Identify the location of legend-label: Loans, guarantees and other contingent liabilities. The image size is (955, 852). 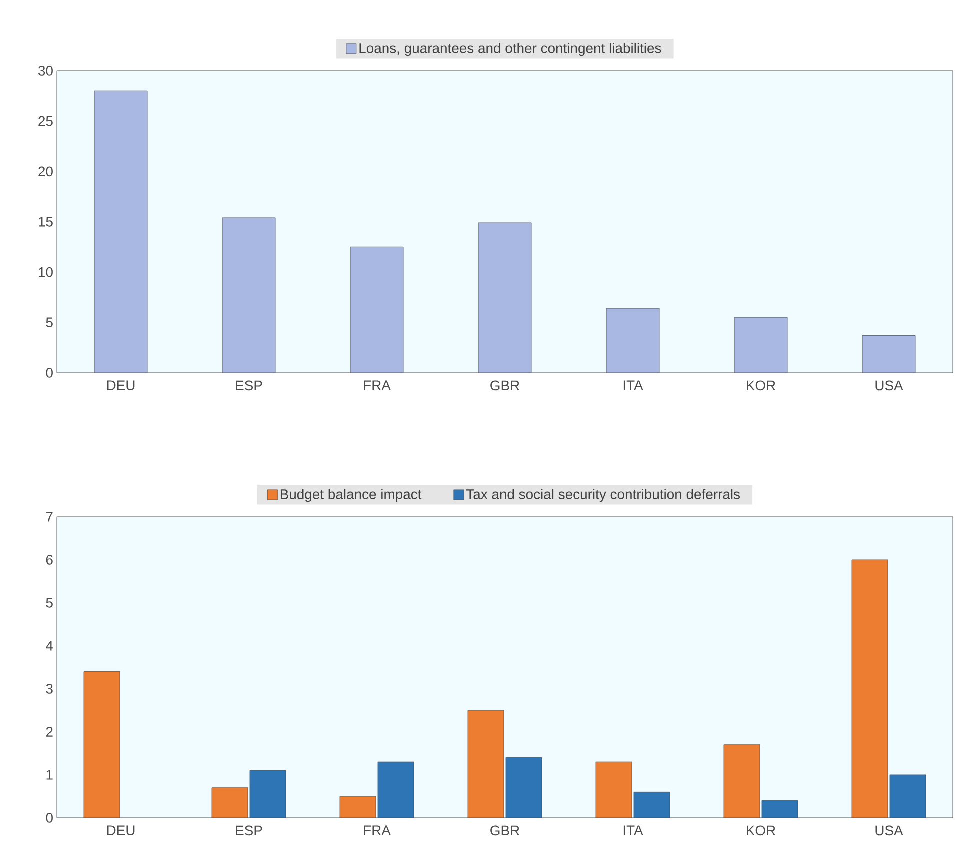
(511, 49).